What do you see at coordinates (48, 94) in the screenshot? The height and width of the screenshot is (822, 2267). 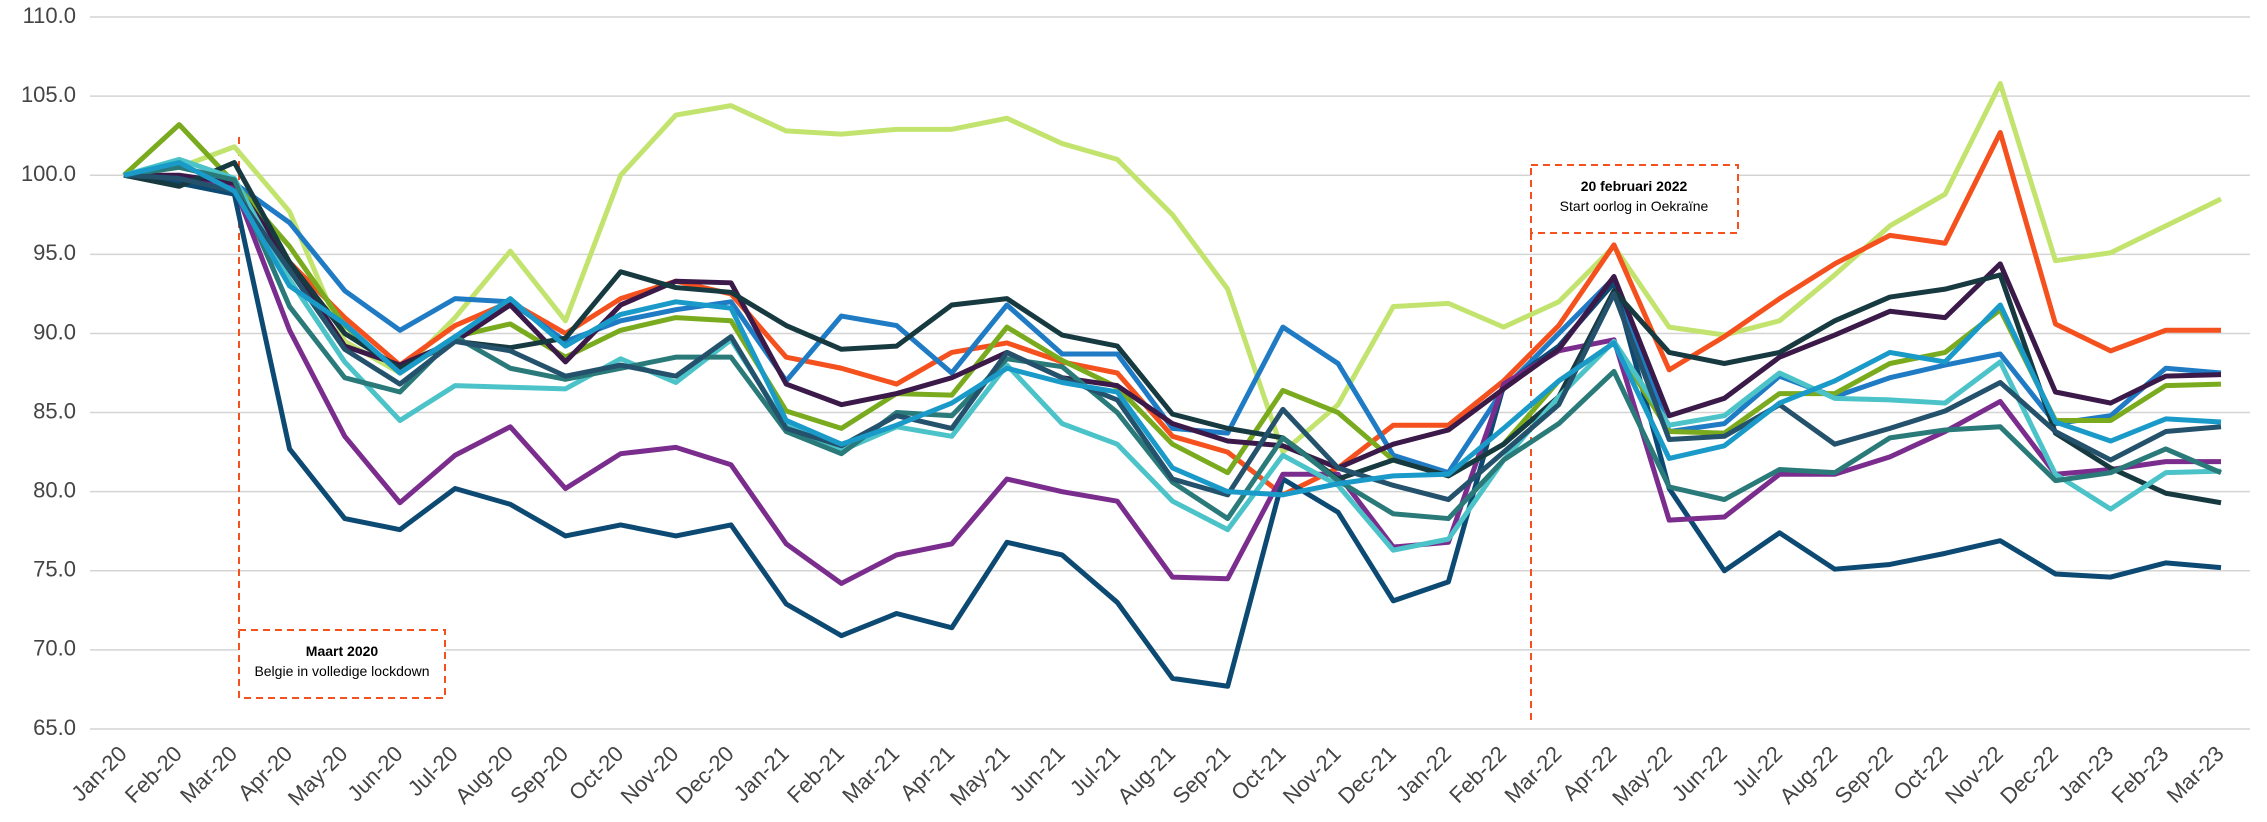 I see `y-tick-label: 105.0` at bounding box center [48, 94].